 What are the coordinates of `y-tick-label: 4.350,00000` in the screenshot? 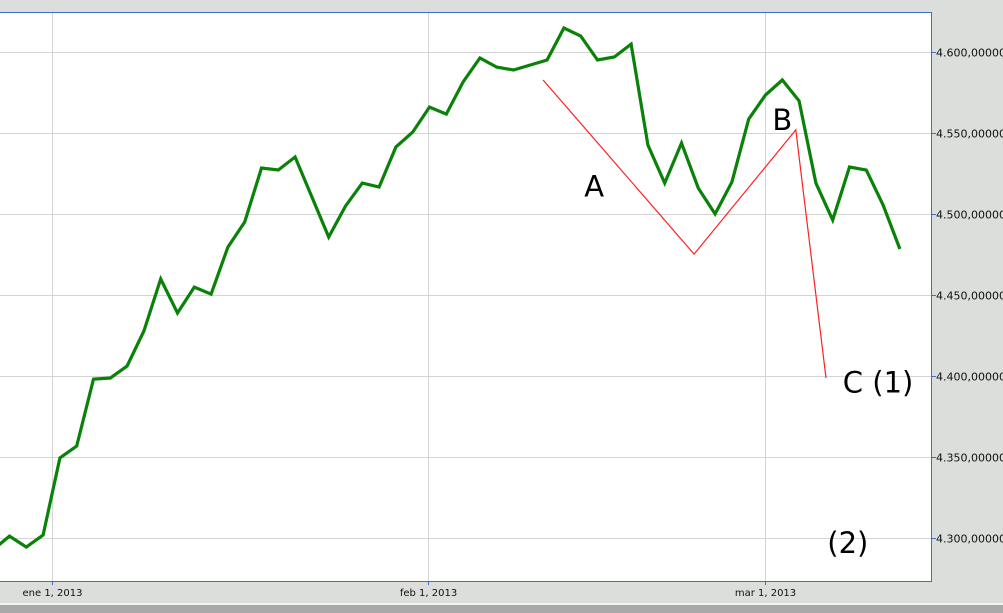 It's located at (969, 458).